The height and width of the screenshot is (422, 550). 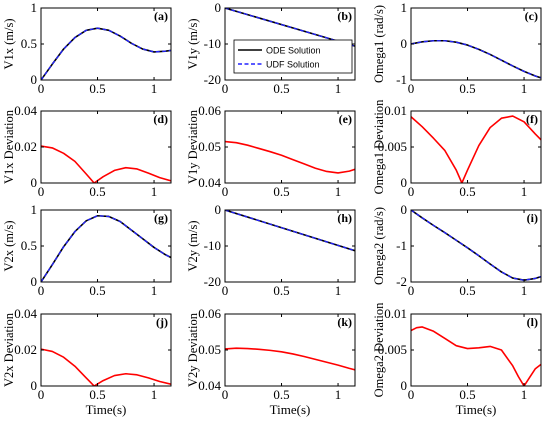 I want to click on legend: ODE Solution UDF Solution, so click(x=293, y=56).